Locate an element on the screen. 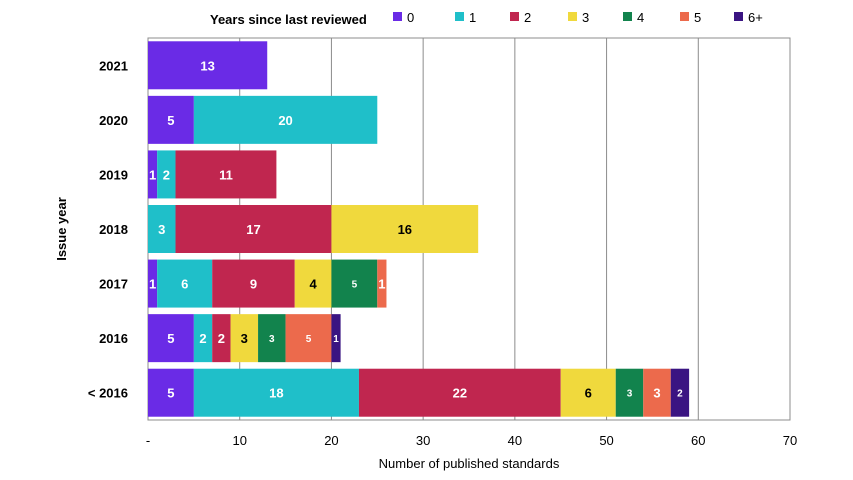 This screenshot has width=853, height=480. bar-value-label: 4 is located at coordinates (313, 284).